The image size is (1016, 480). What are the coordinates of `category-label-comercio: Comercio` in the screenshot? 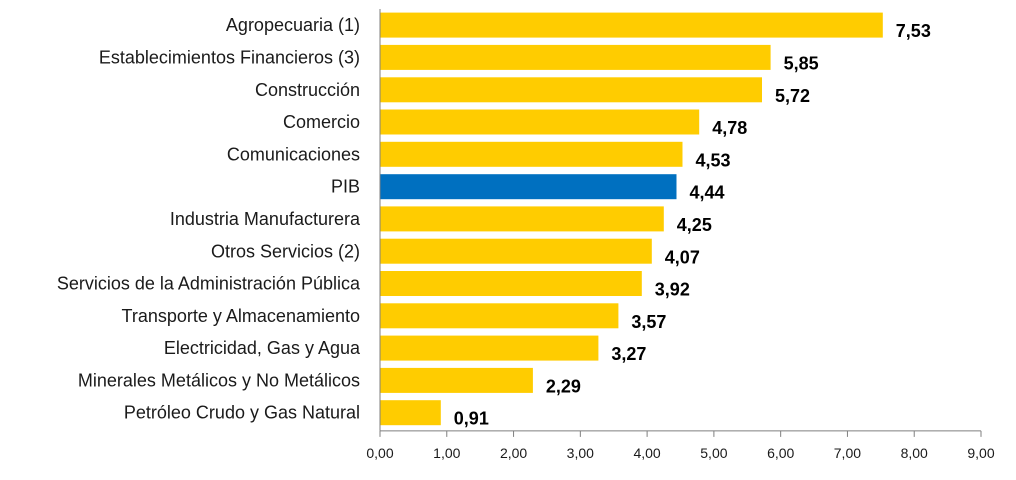 It's located at (321, 122).